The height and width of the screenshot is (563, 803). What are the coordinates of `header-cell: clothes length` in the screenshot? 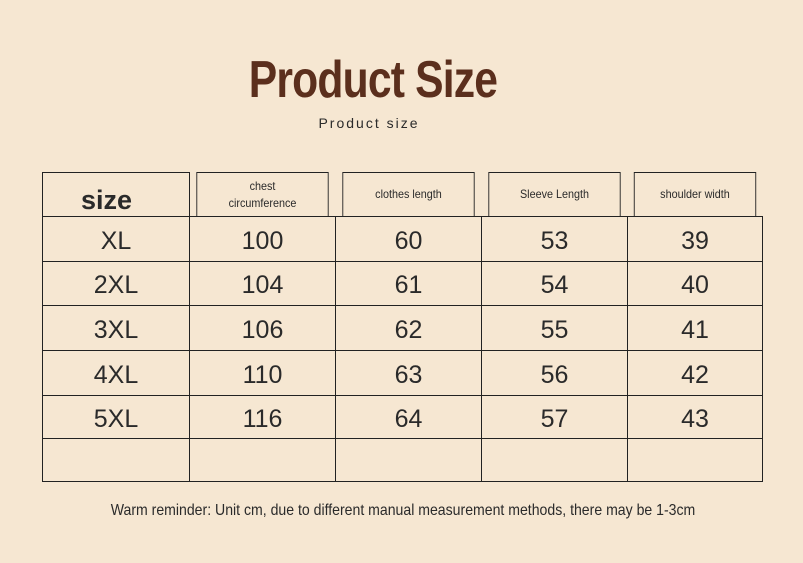 It's located at (408, 194).